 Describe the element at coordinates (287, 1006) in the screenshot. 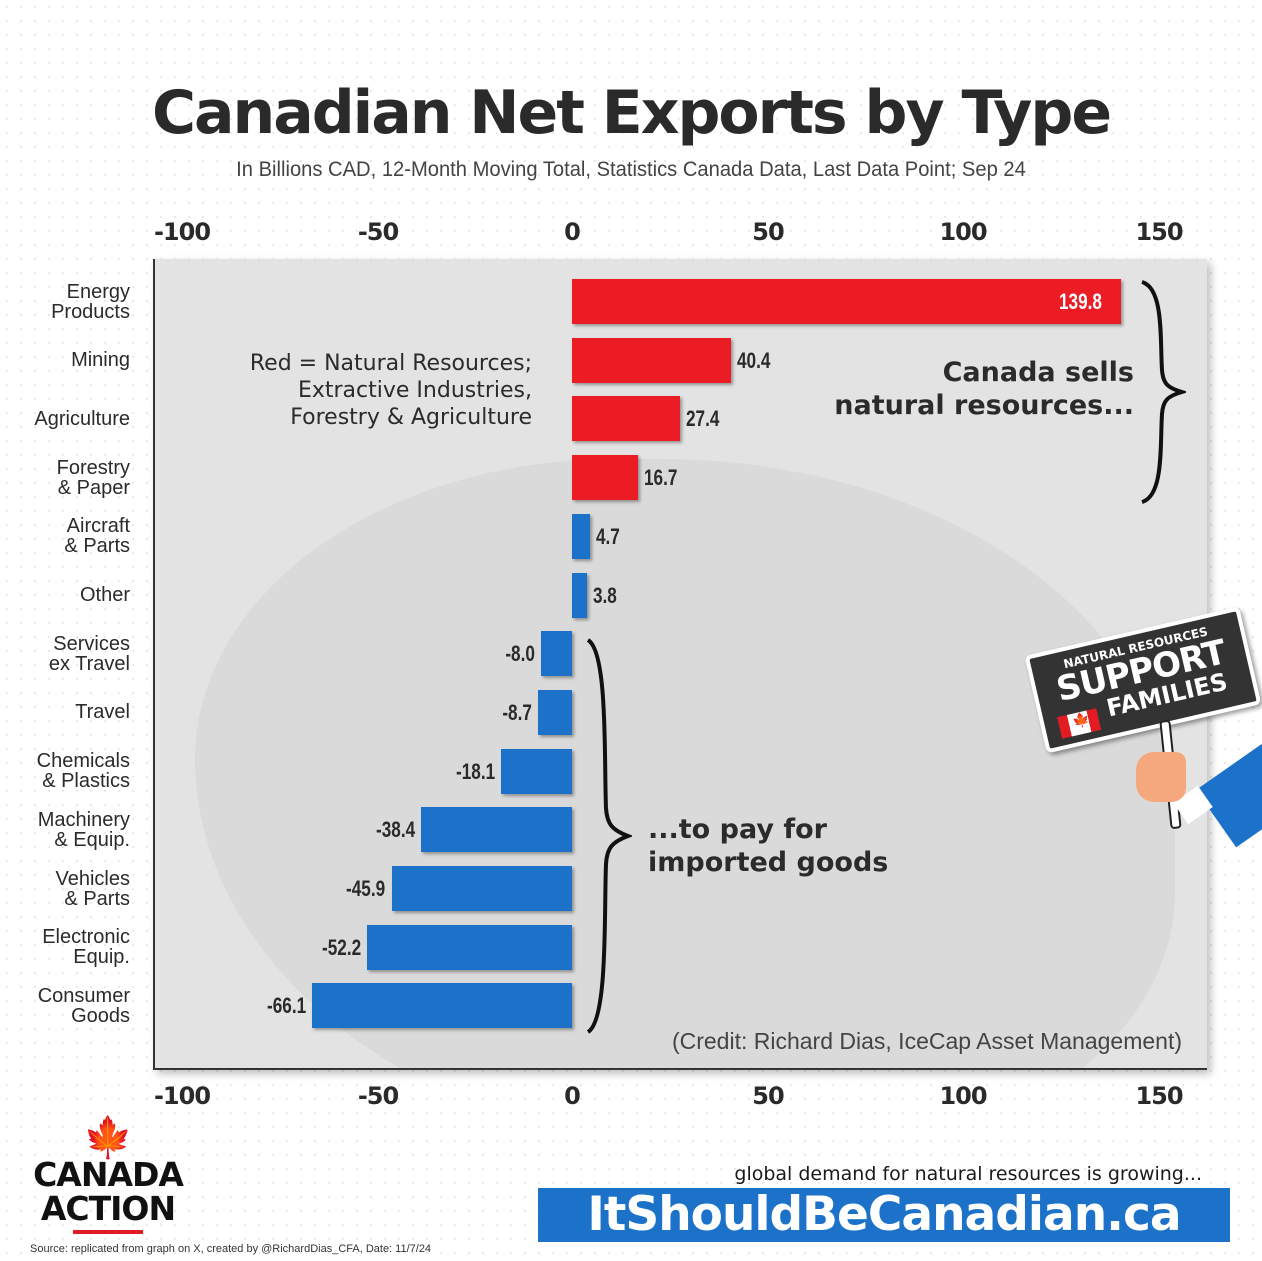

I see `bar-value-label: -66.1` at that location.